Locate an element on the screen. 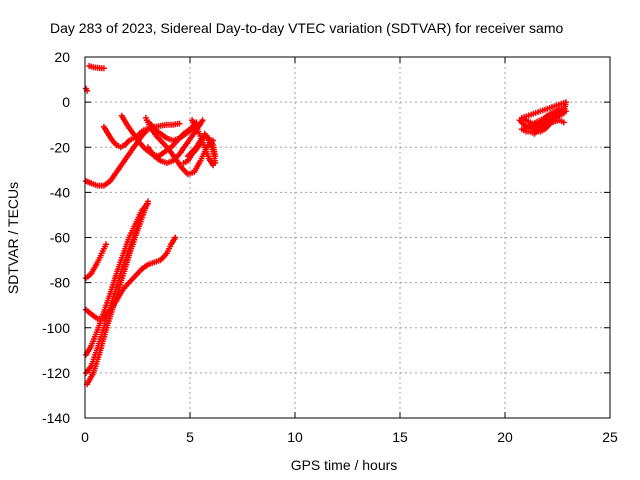 The height and width of the screenshot is (480, 640). x-tick-label: 10 is located at coordinates (295, 437).